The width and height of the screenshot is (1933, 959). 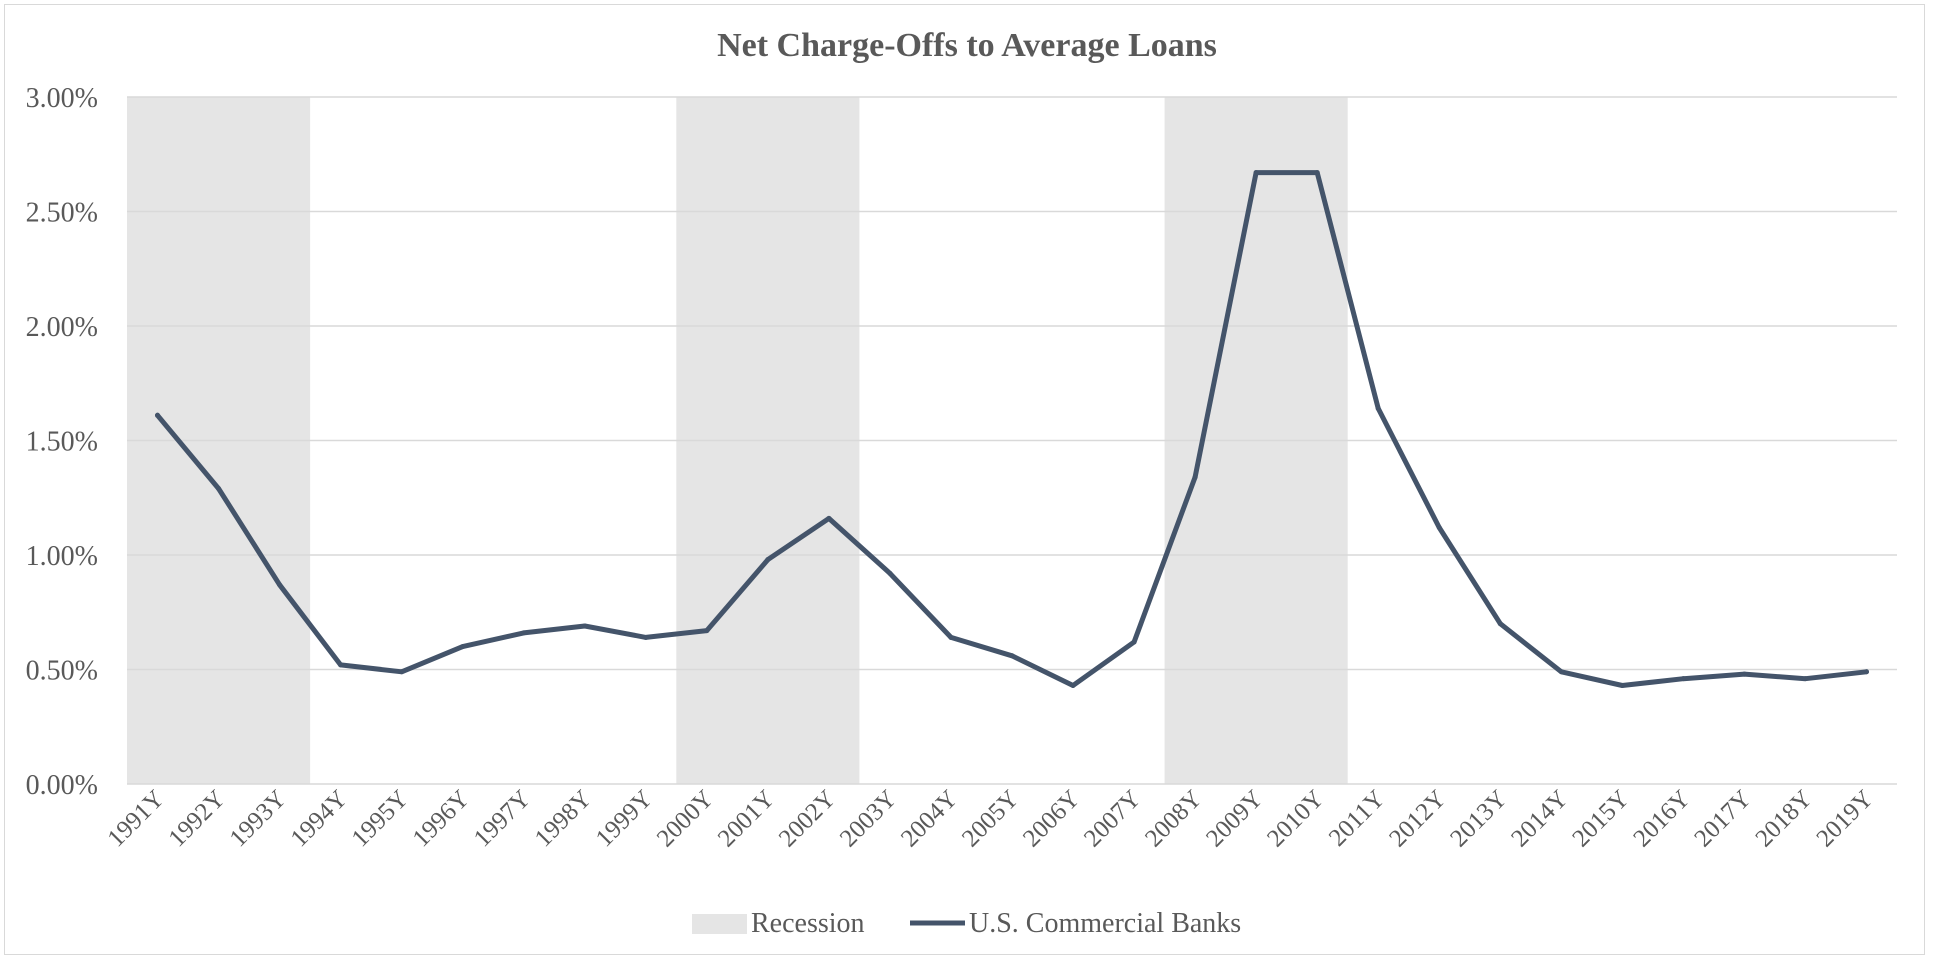 I want to click on y-tick-label: 1.50%, so click(x=62, y=442).